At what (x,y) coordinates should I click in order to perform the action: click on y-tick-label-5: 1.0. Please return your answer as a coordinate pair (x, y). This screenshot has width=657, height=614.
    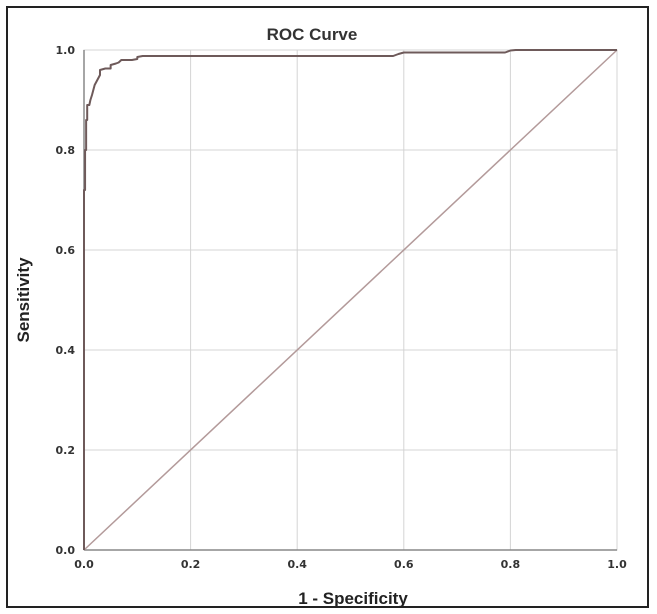
    Looking at the image, I should click on (66, 50).